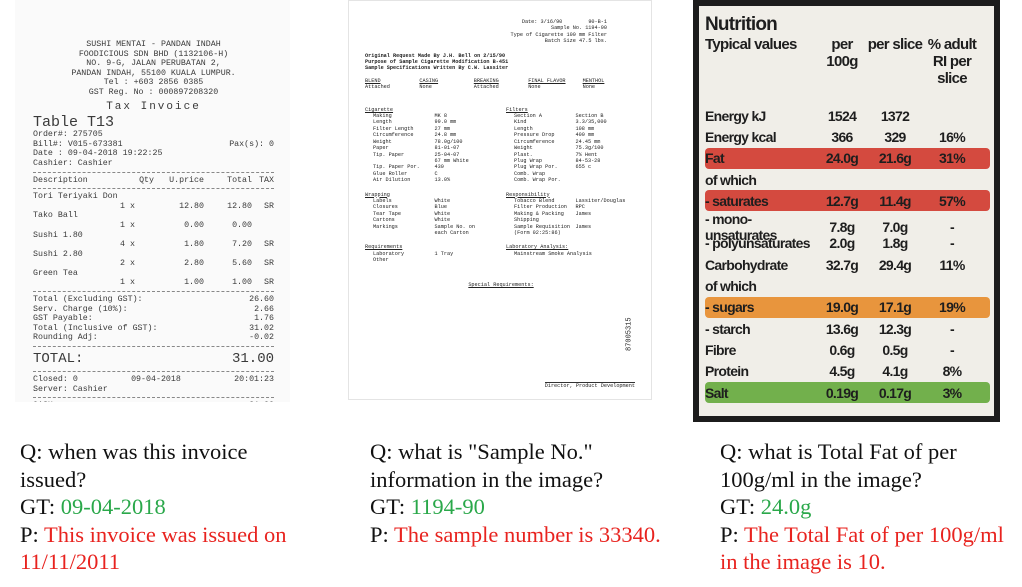 This screenshot has width=1022, height=587. I want to click on ground-truth: GT: 09-04-2018, so click(166, 507).